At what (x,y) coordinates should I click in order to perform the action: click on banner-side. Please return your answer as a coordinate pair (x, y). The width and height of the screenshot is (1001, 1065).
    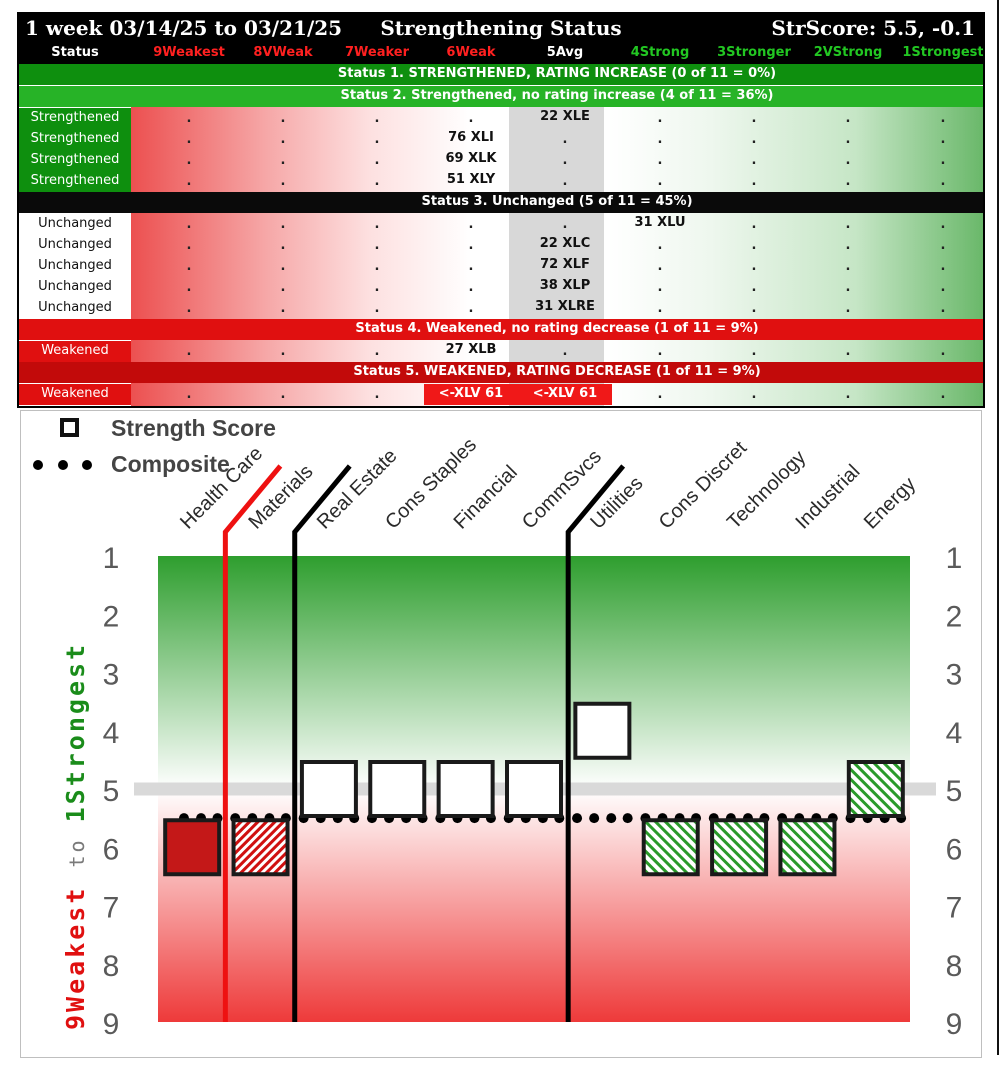
    Looking at the image, I should click on (75, 74).